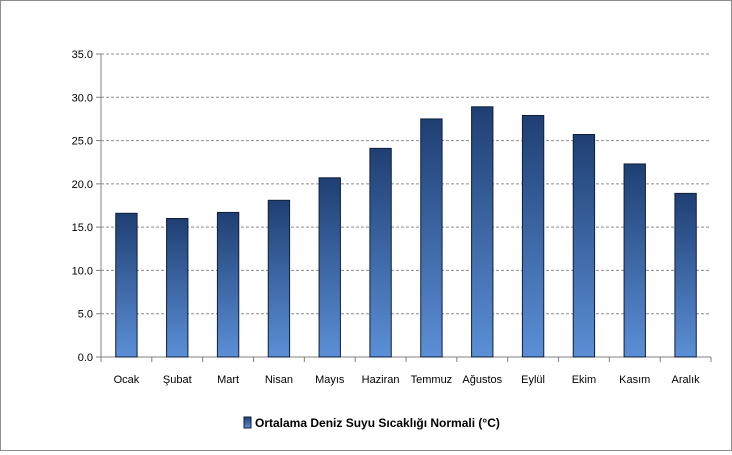 The image size is (732, 455). I want to click on x-tick-label: Aralık, so click(686, 380).